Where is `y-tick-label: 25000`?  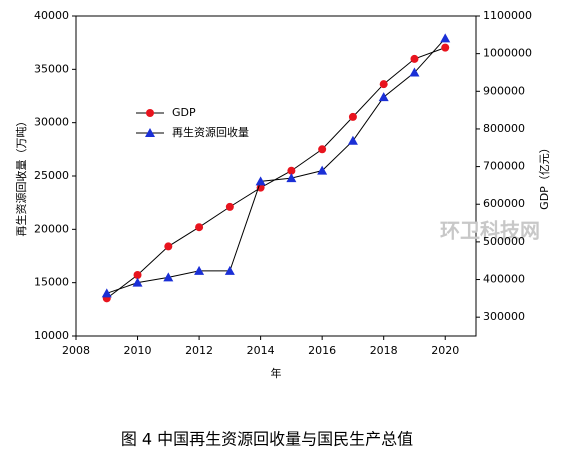 y-tick-label: 25000 is located at coordinates (51, 175).